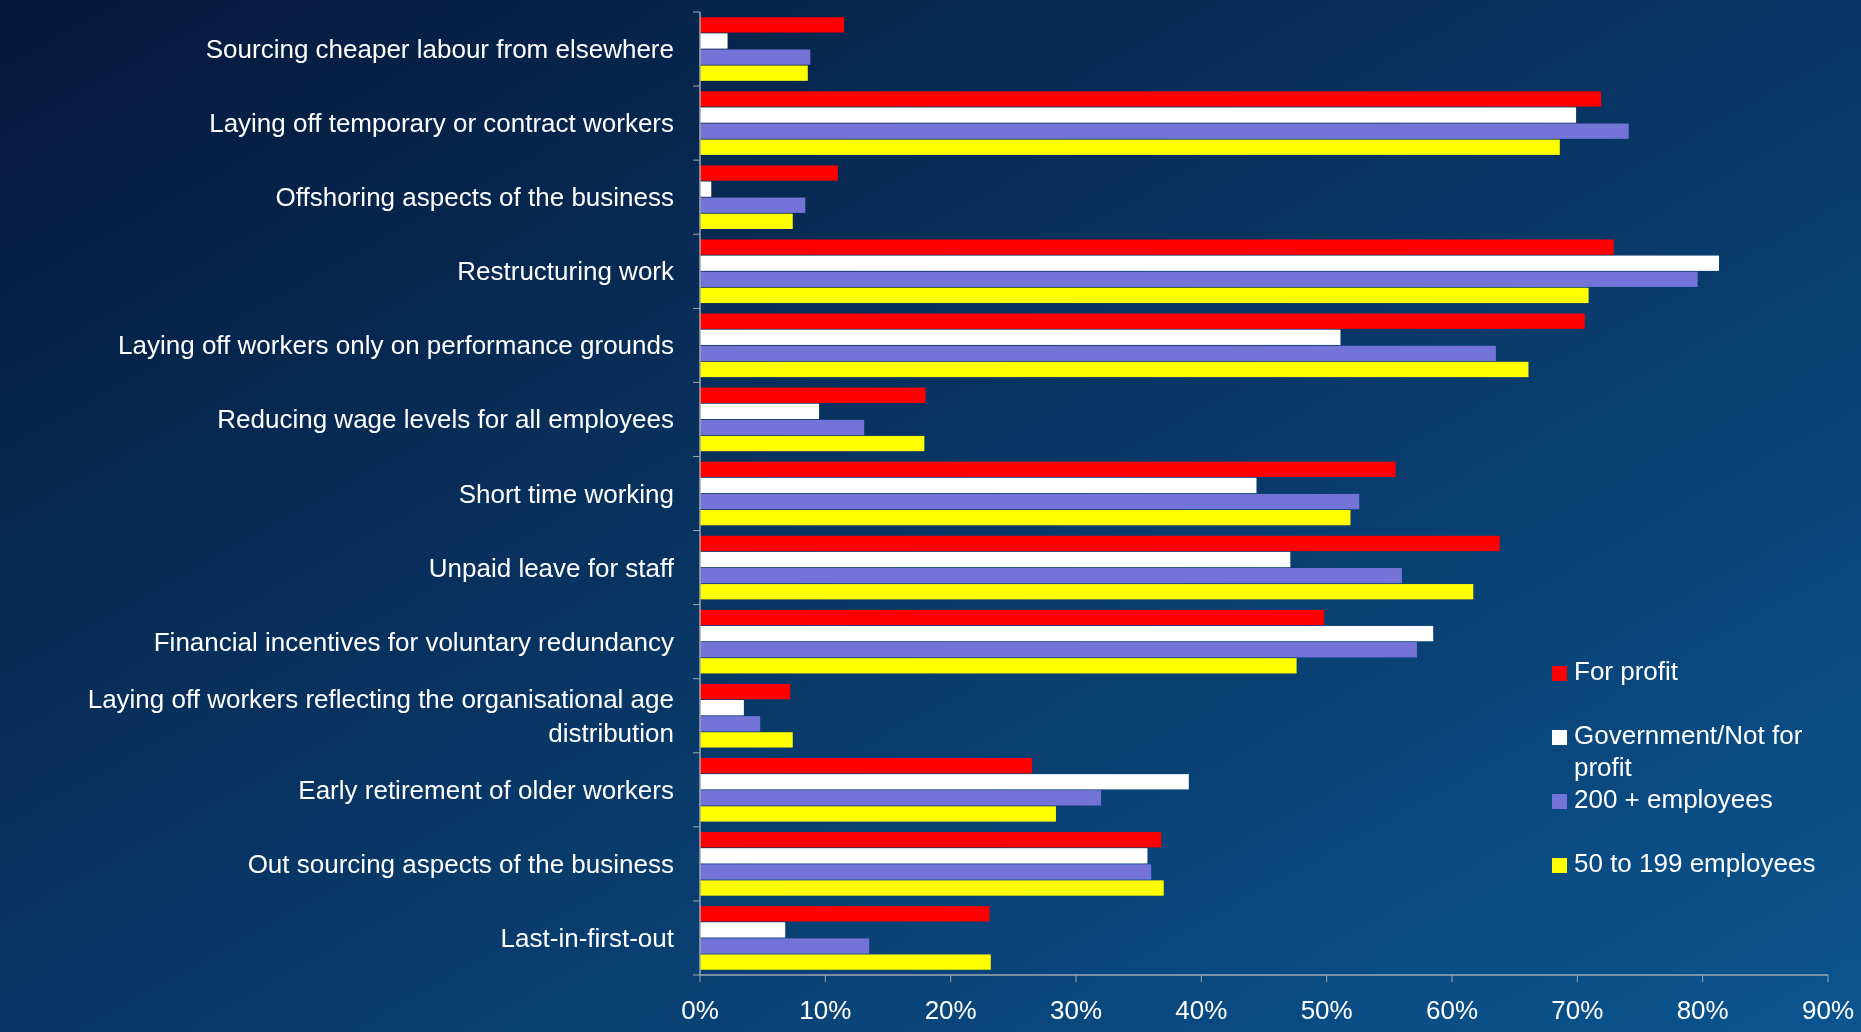  Describe the element at coordinates (445, 419) in the screenshot. I see `y-tick-label: Reducing wage levels for all employees` at that location.